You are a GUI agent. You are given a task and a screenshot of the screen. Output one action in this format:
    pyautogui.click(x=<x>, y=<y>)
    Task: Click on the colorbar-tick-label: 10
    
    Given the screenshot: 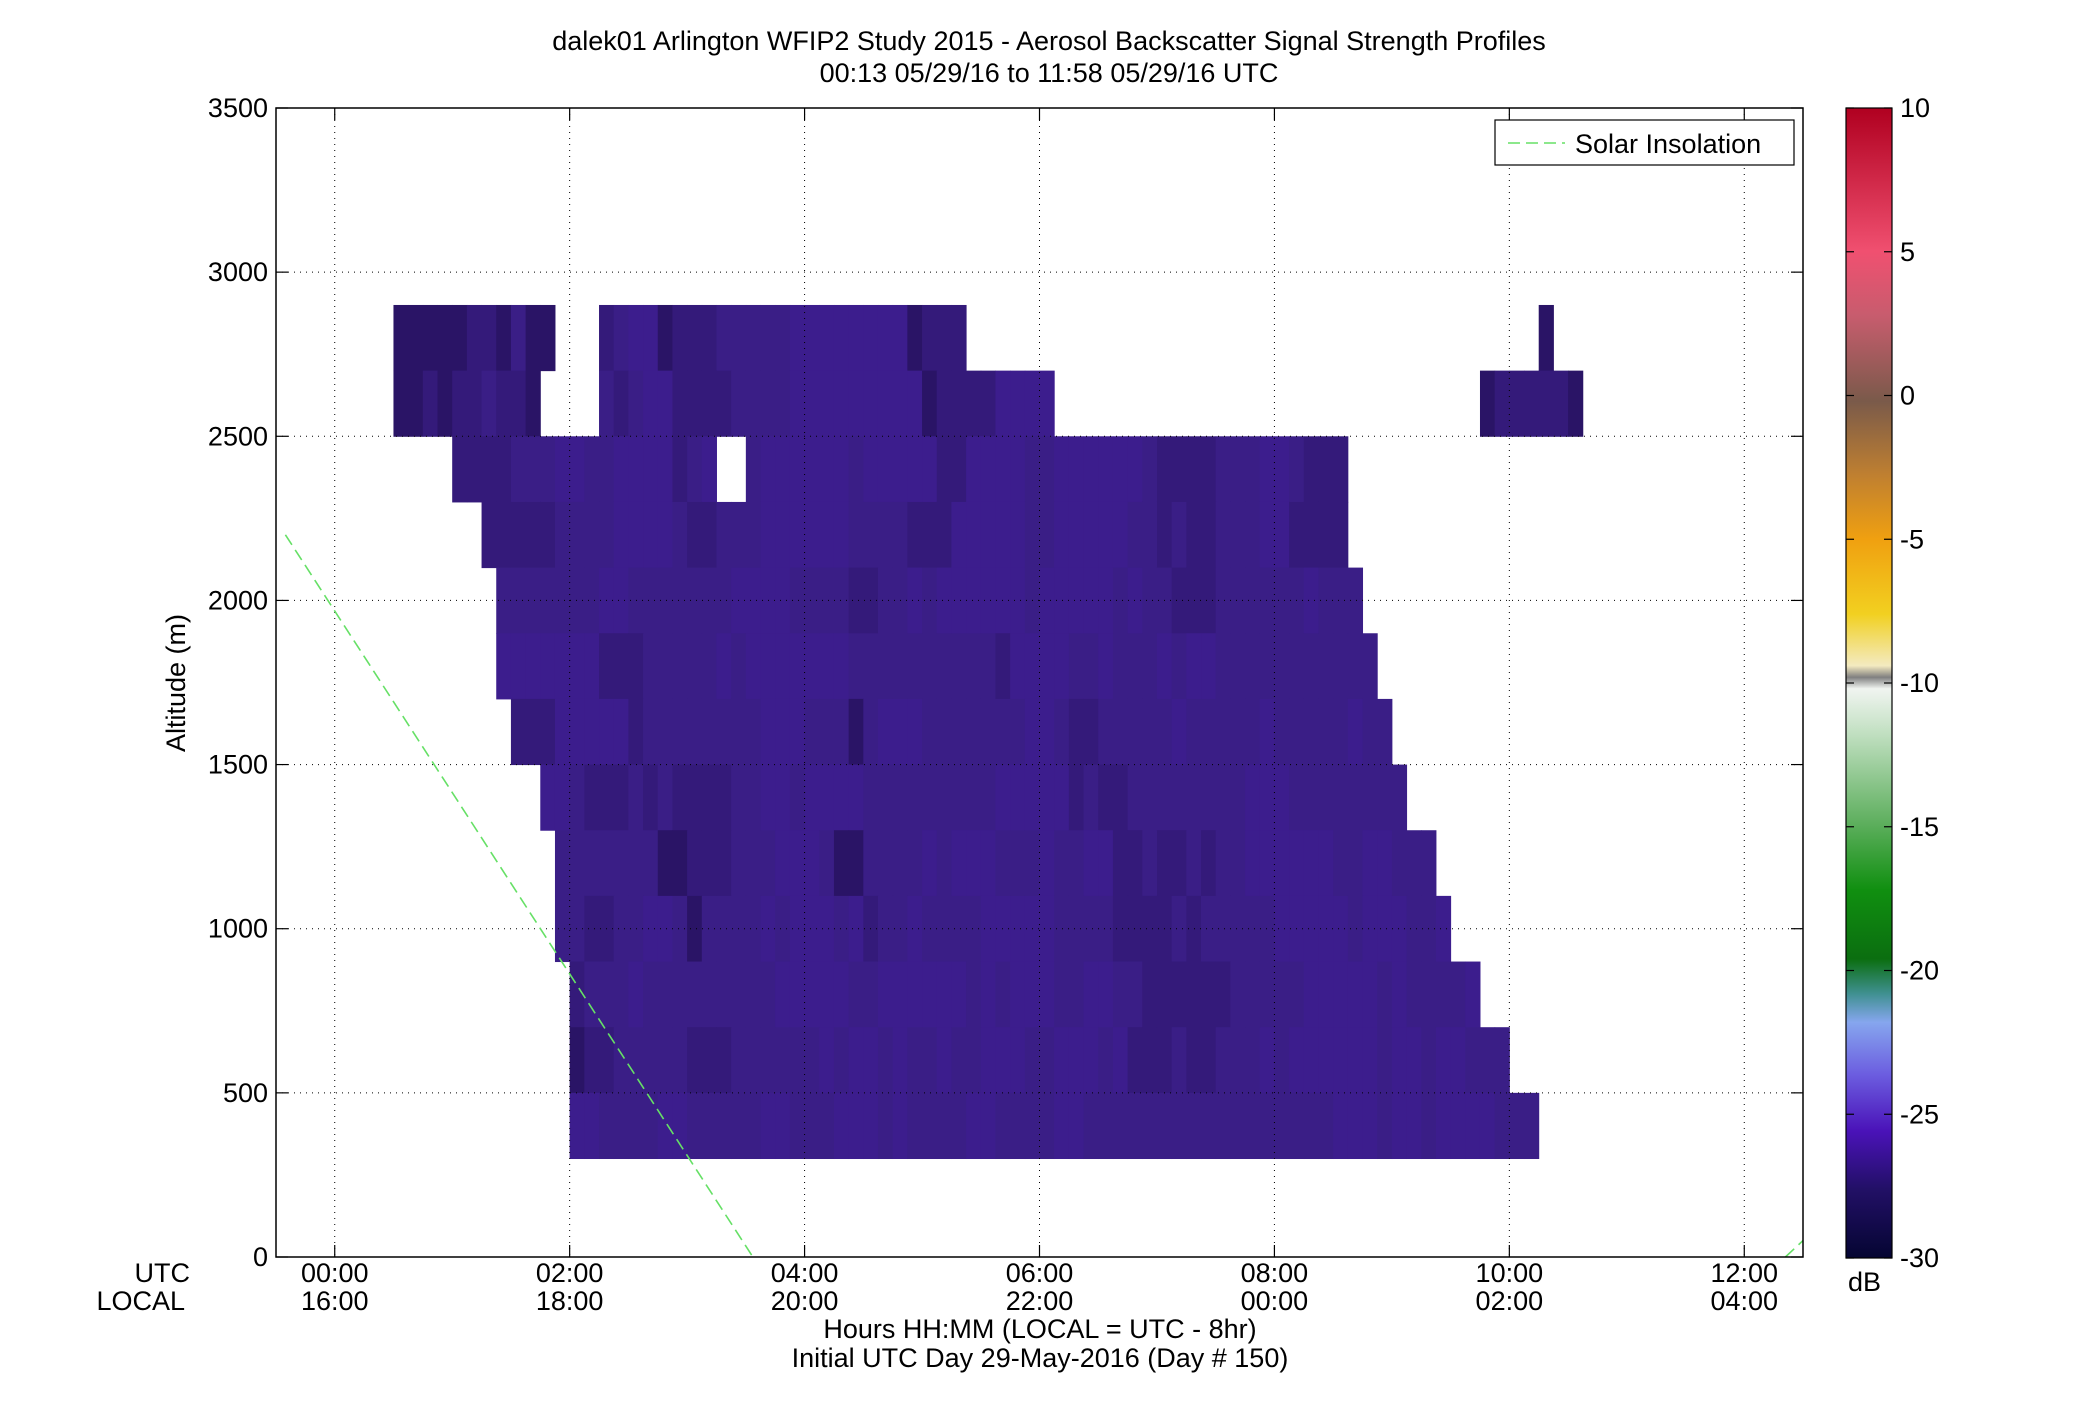 What is the action you would take?
    pyautogui.click(x=1915, y=108)
    